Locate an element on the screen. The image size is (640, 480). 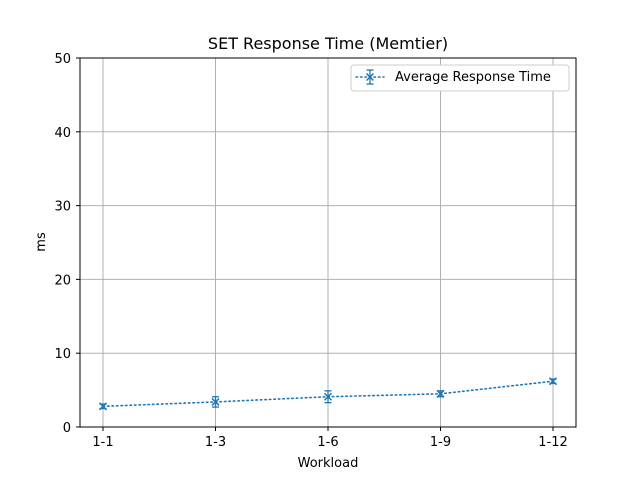
x-tick-label: 1-12 is located at coordinates (553, 442).